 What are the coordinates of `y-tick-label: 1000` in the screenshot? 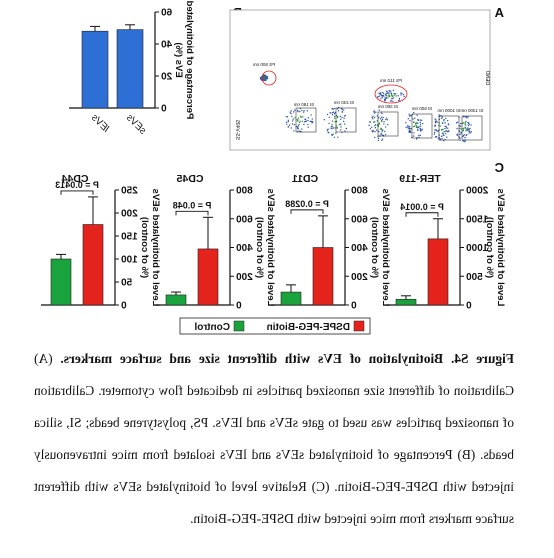 It's located at (477, 248).